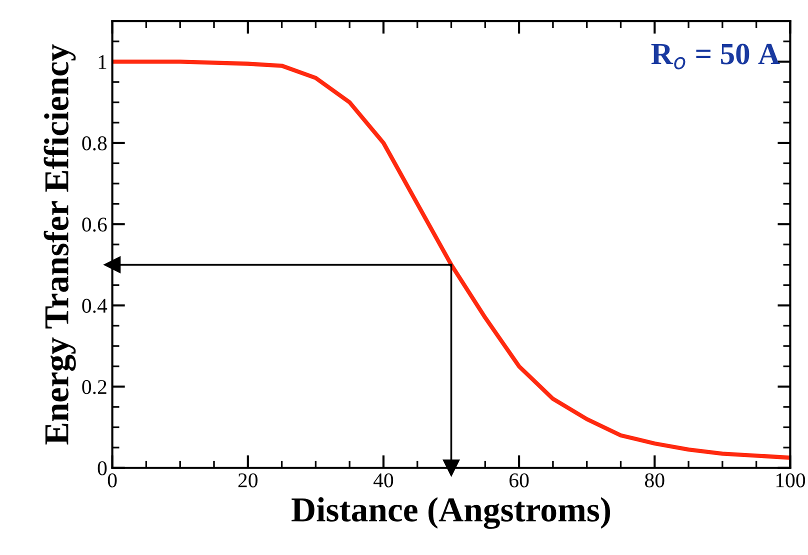  What do you see at coordinates (94, 387) in the screenshot?
I see `y-tick-label: 0.2` at bounding box center [94, 387].